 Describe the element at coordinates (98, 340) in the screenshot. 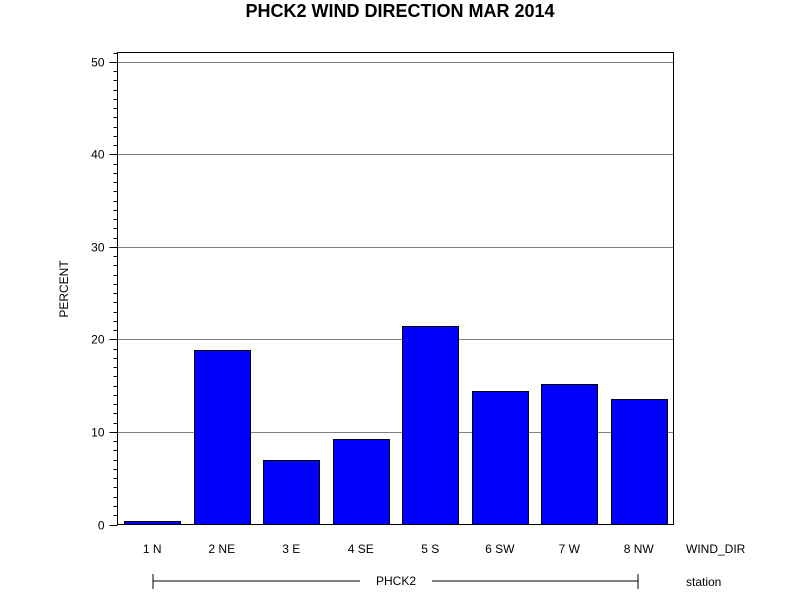

I see `y-tick-label: 20` at that location.